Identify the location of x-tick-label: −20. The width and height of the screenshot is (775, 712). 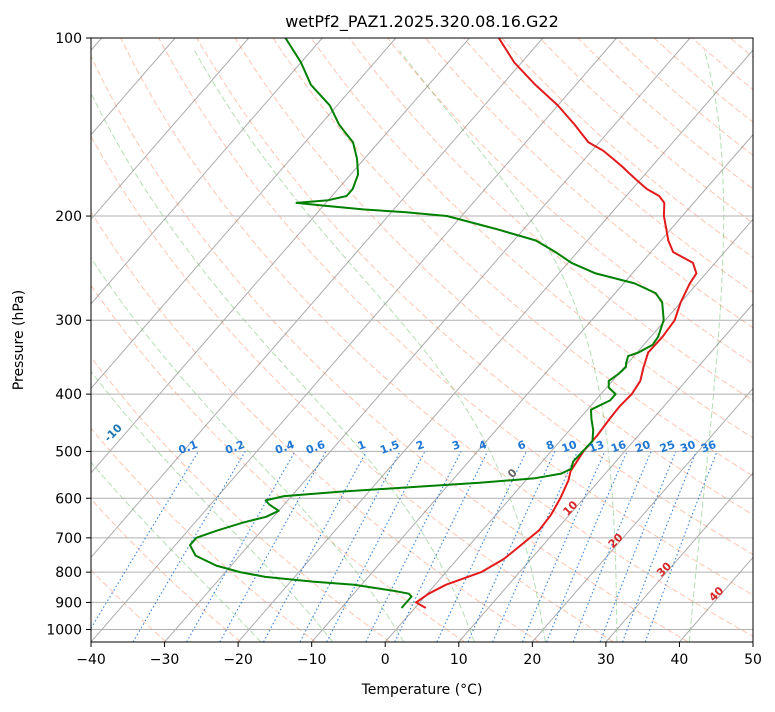
(238, 660).